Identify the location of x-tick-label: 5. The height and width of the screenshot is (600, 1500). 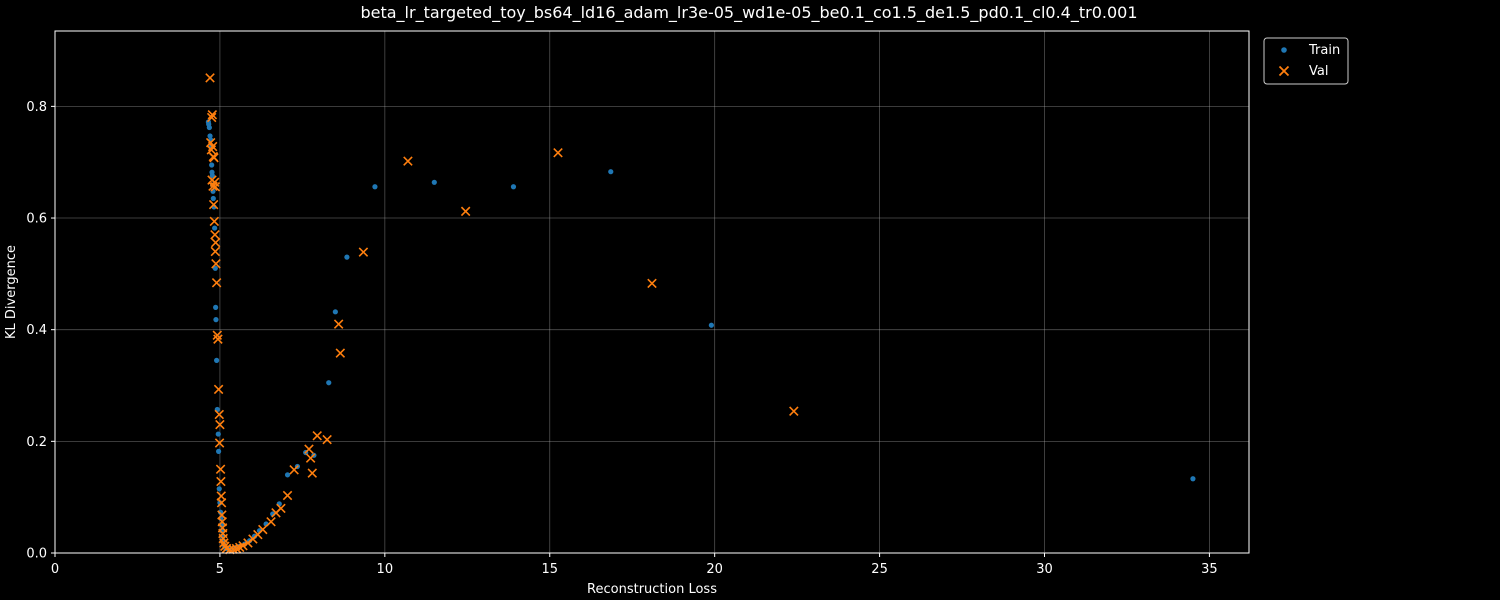
(220, 569).